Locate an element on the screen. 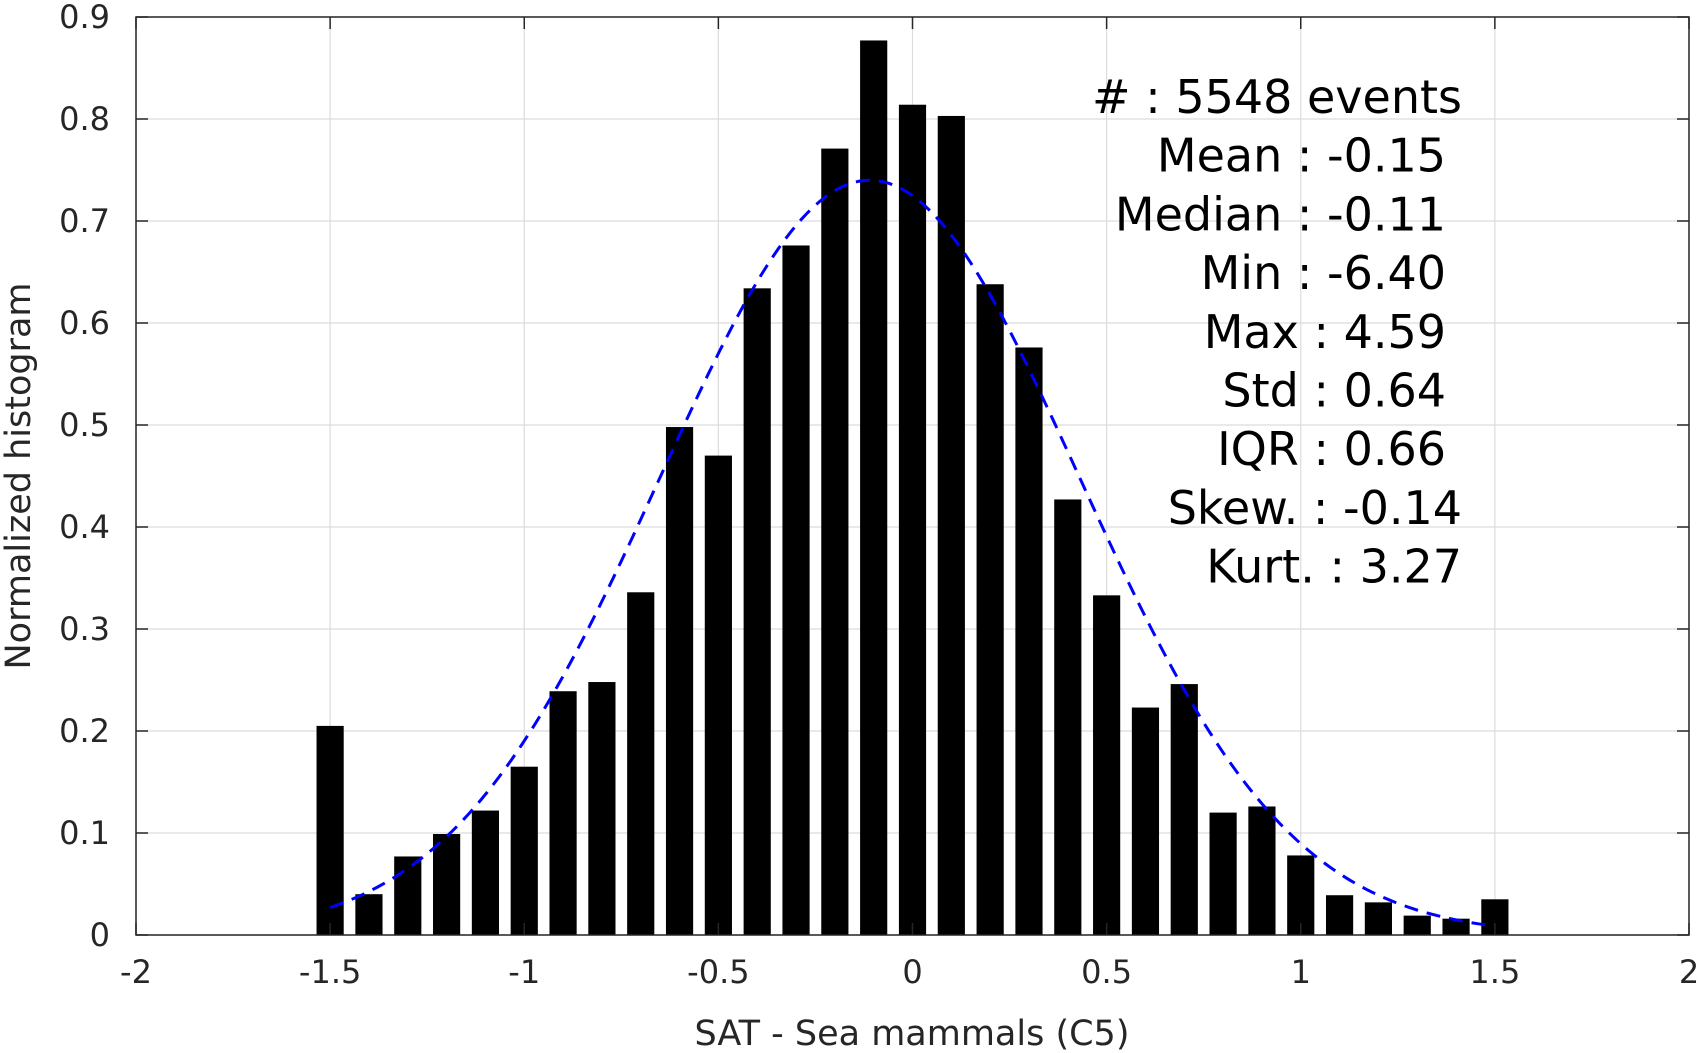  y-tick-label: 0.8 is located at coordinates (84, 119).